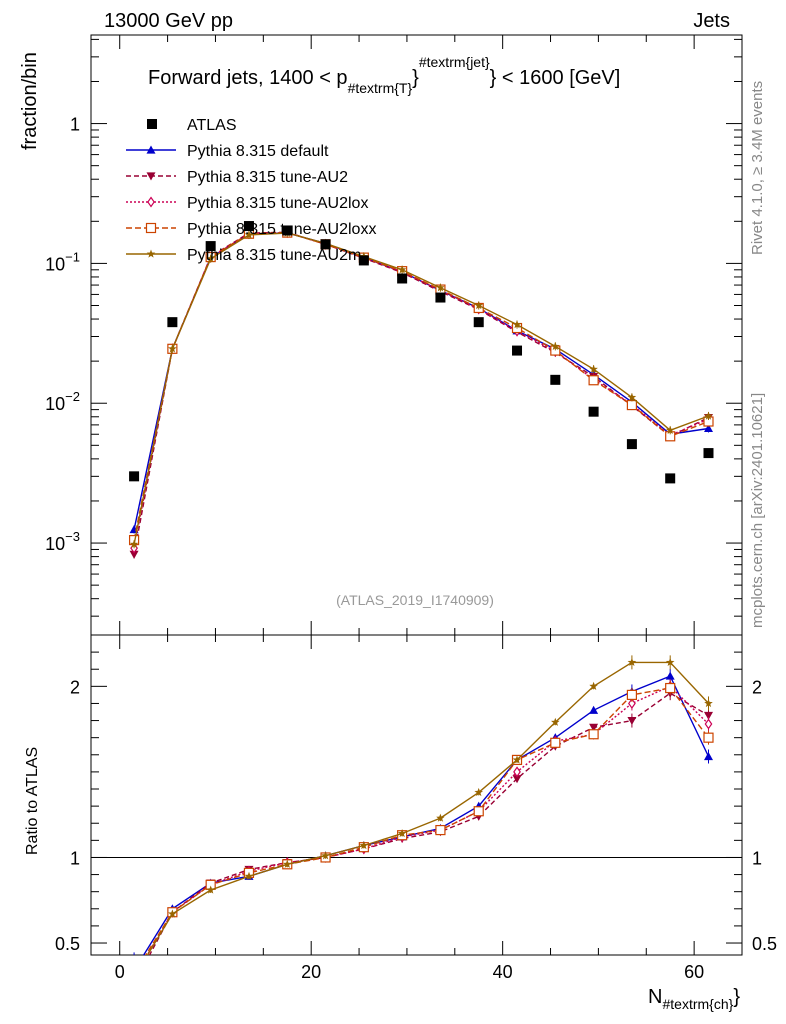 This screenshot has width=786, height=1024. Describe the element at coordinates (267, 177) in the screenshot. I see `legend-label: Pythia 8.315 tune-AU2` at that location.